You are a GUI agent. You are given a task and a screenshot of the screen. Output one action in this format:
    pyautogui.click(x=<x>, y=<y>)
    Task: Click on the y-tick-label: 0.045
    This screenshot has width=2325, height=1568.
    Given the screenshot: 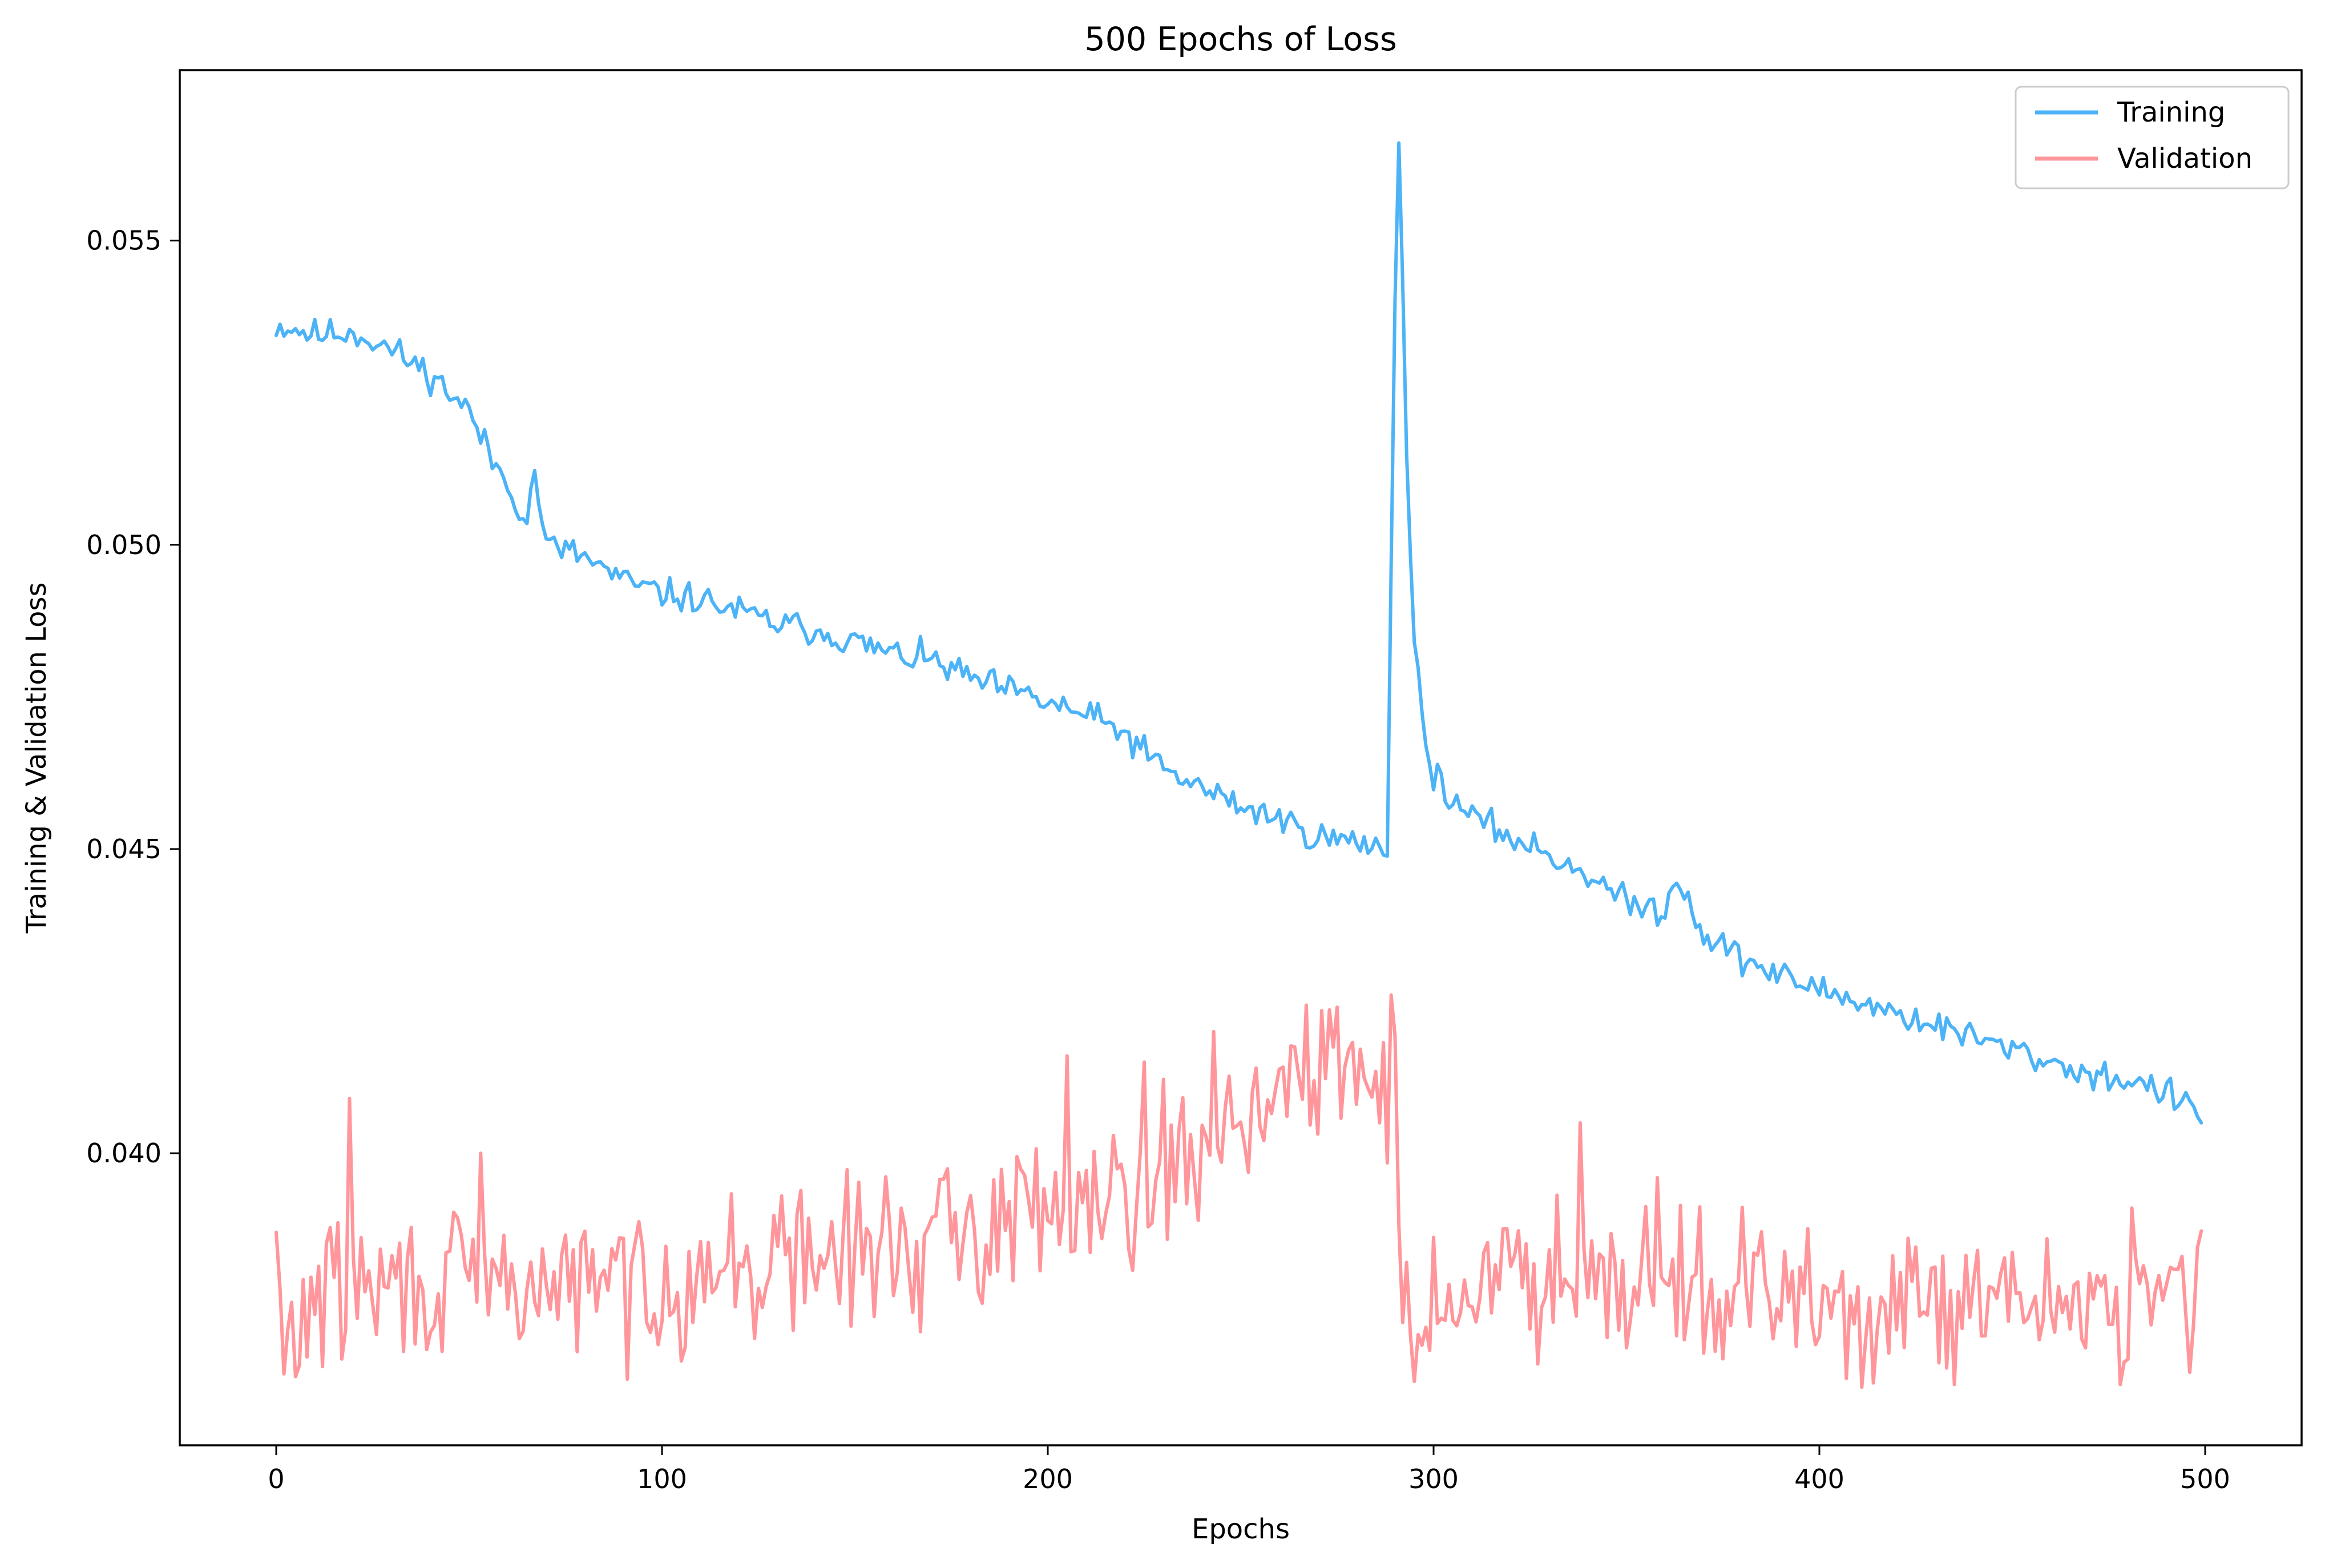 What is the action you would take?
    pyautogui.click(x=124, y=849)
    